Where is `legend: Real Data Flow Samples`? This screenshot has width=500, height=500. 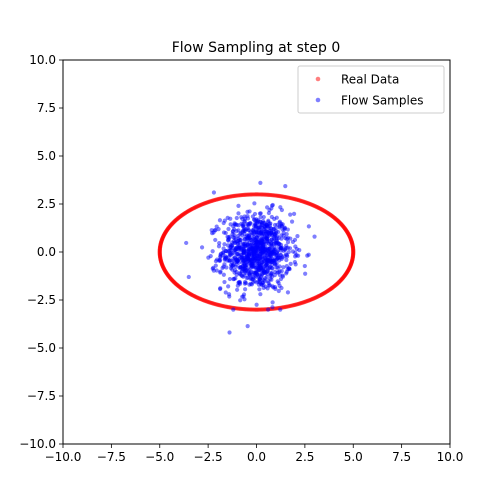
legend: Real Data Flow Samples is located at coordinates (371, 89).